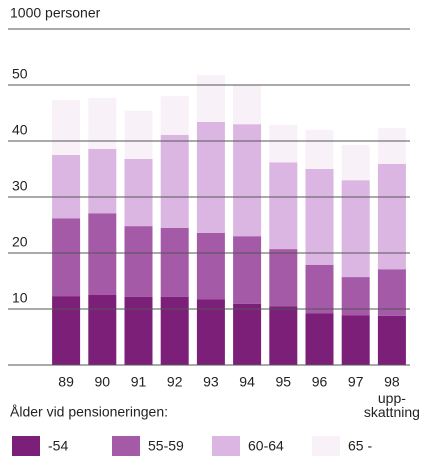 This screenshot has height=465, width=424. I want to click on legend-label: -54, so click(58, 446).